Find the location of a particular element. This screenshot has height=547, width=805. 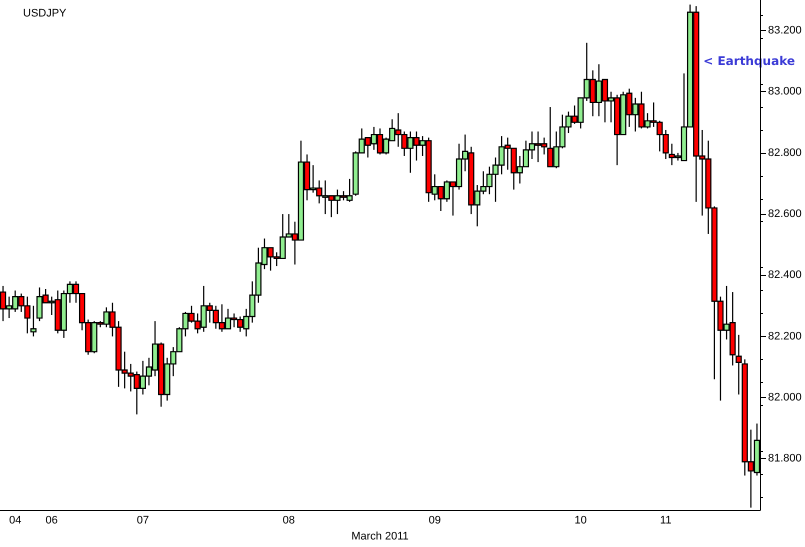

y-tick-label: 82.200 is located at coordinates (785, 336).